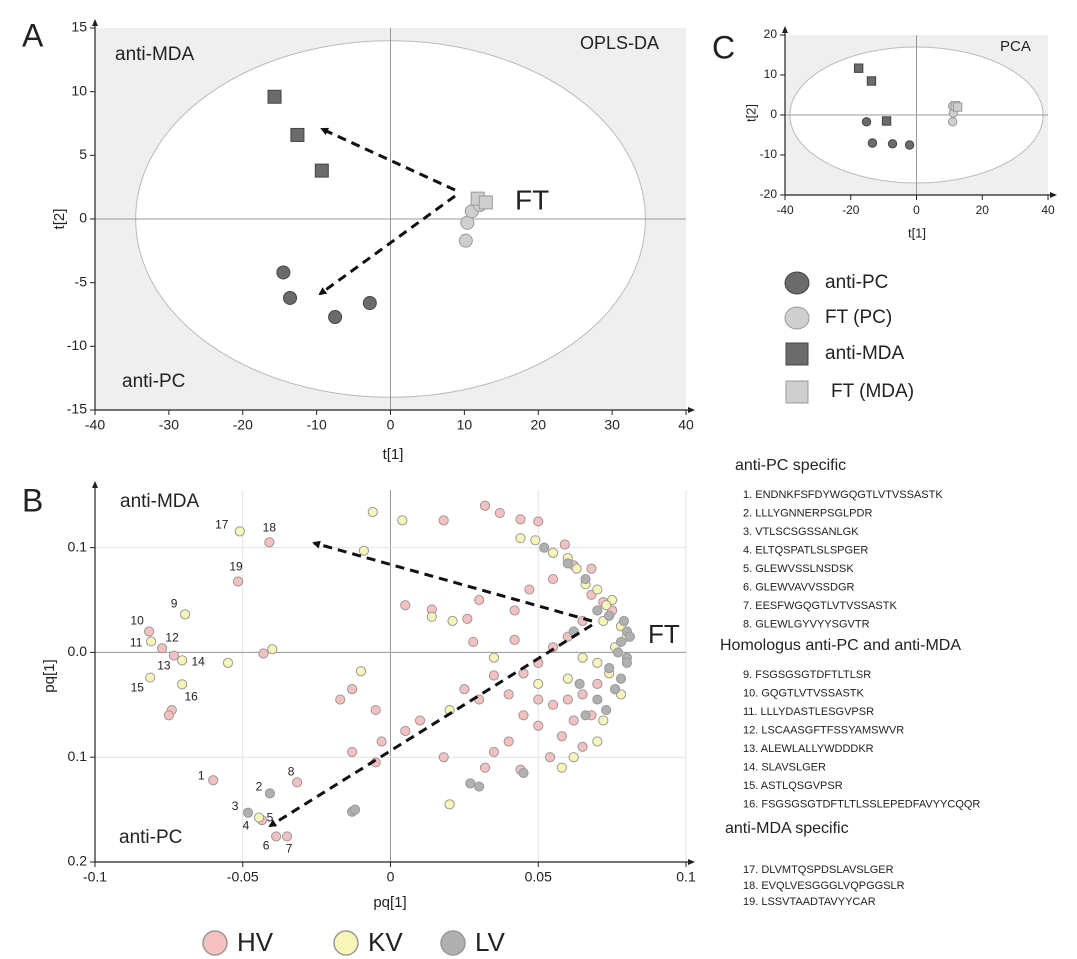  Describe the element at coordinates (270, 528) in the screenshot. I see `point-label: 18` at that location.